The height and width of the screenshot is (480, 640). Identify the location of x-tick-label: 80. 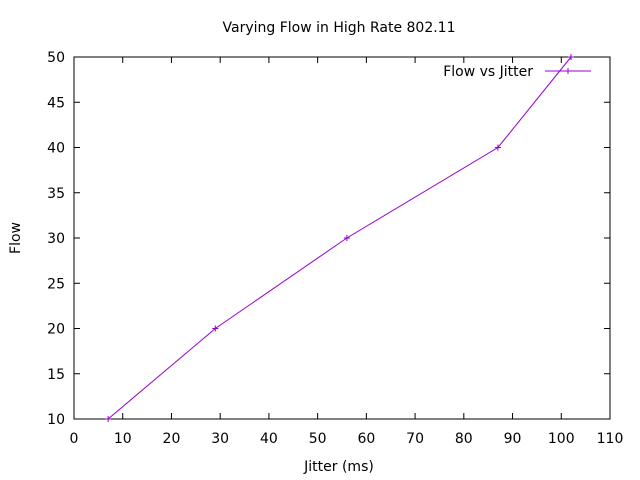
(464, 439).